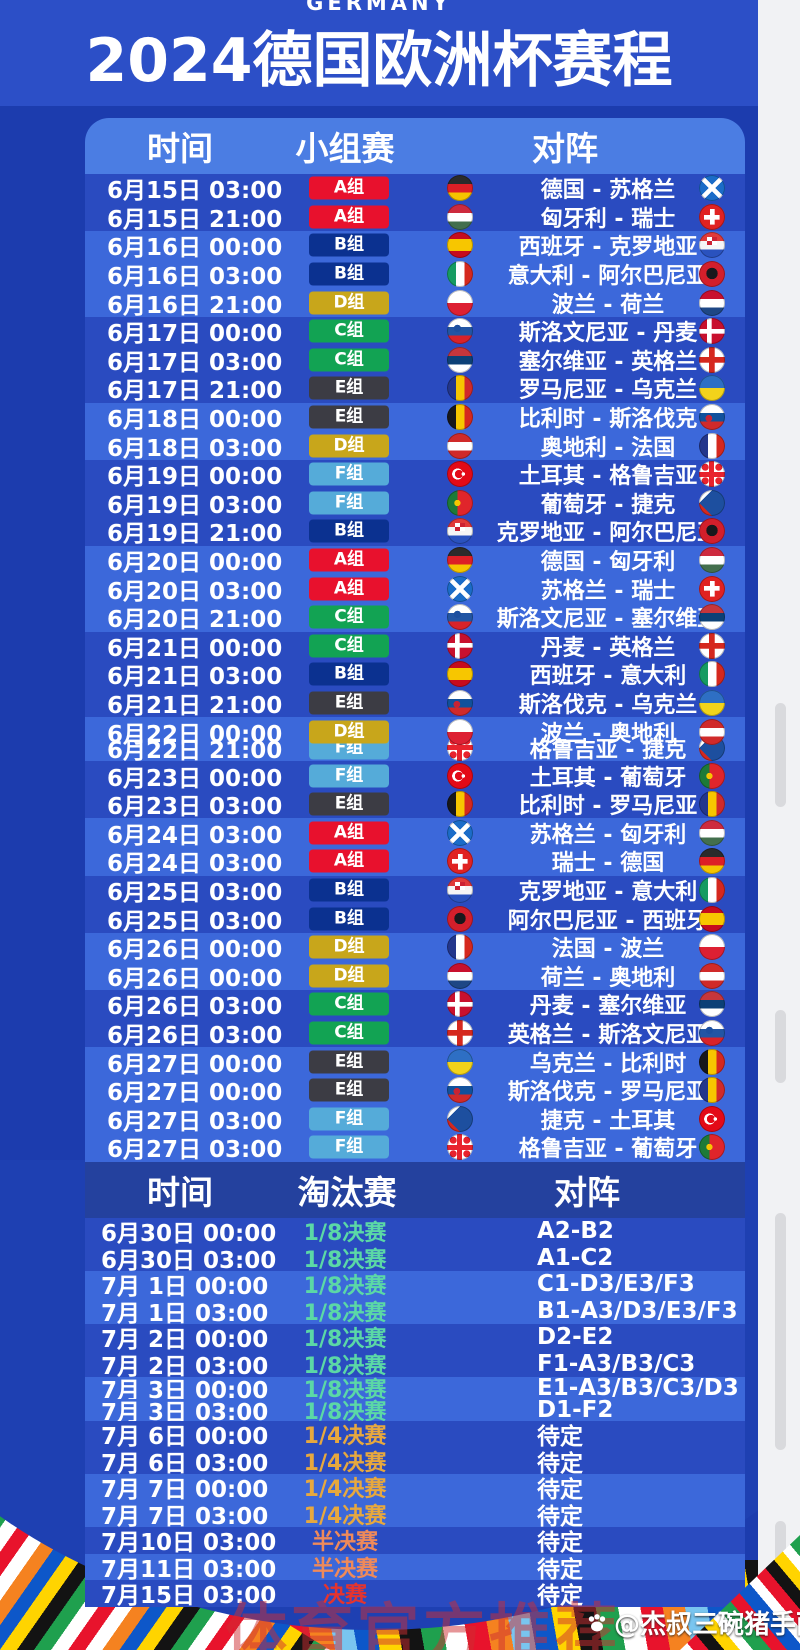 Image resolution: width=800 pixels, height=1650 pixels. What do you see at coordinates (195, 505) in the screenshot?
I see `match-time: 6月19日 03:00` at bounding box center [195, 505].